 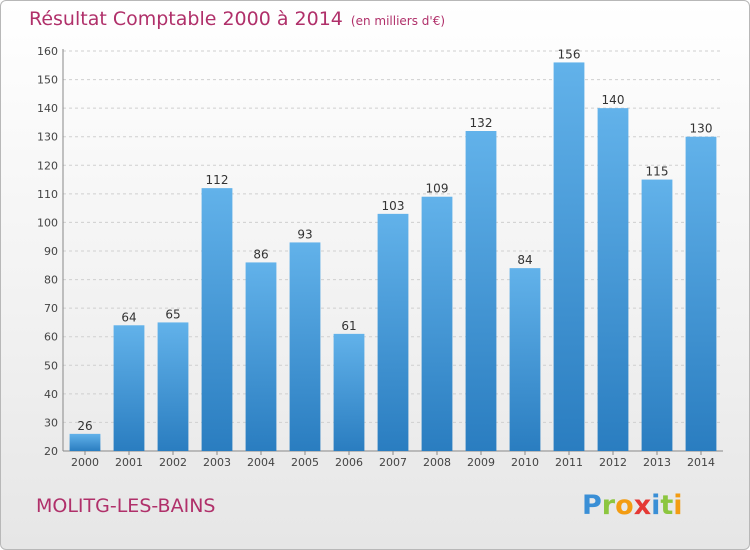 What do you see at coordinates (437, 189) in the screenshot?
I see `data-label-2008: 109` at bounding box center [437, 189].